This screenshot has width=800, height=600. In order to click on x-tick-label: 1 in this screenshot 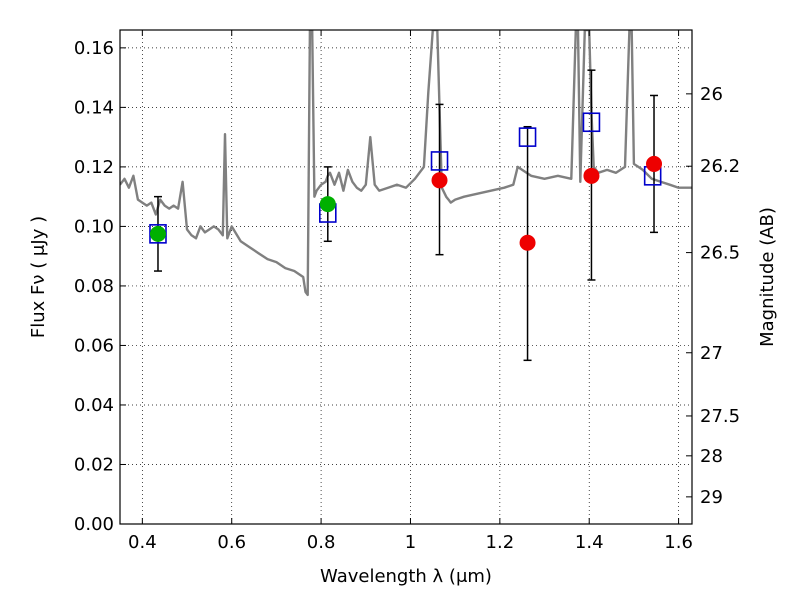, I will do `click(410, 542)`.